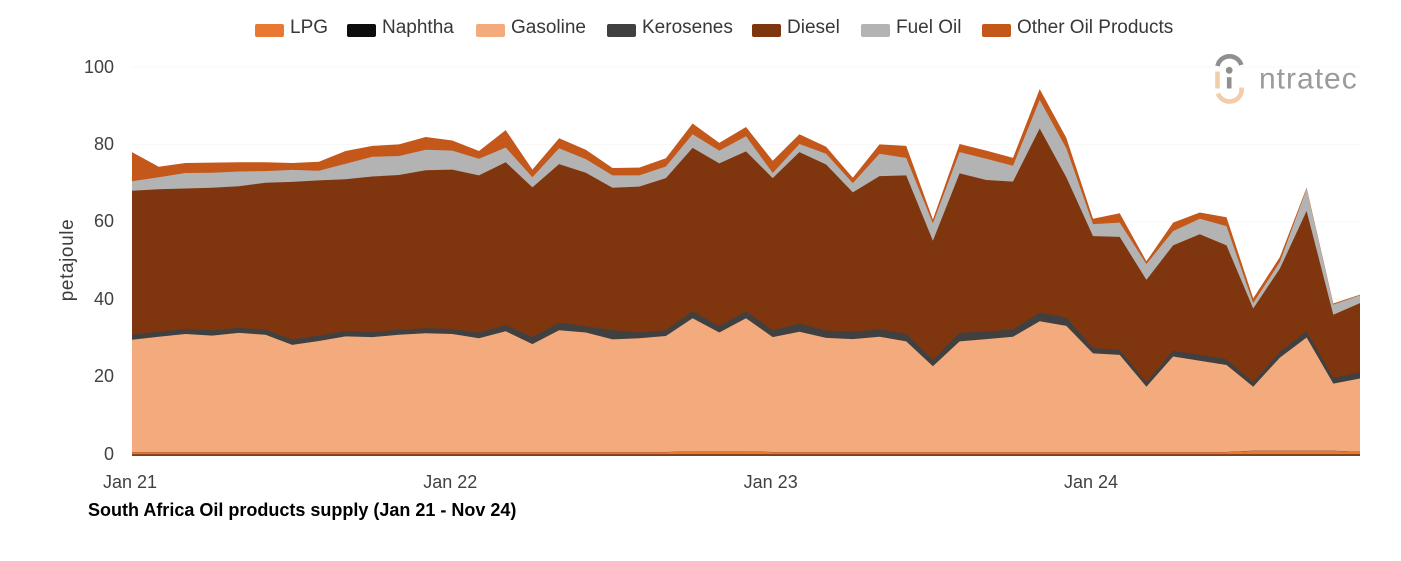 This screenshot has width=1401, height=561. I want to click on svg-text: ntratec, so click(1308, 79).